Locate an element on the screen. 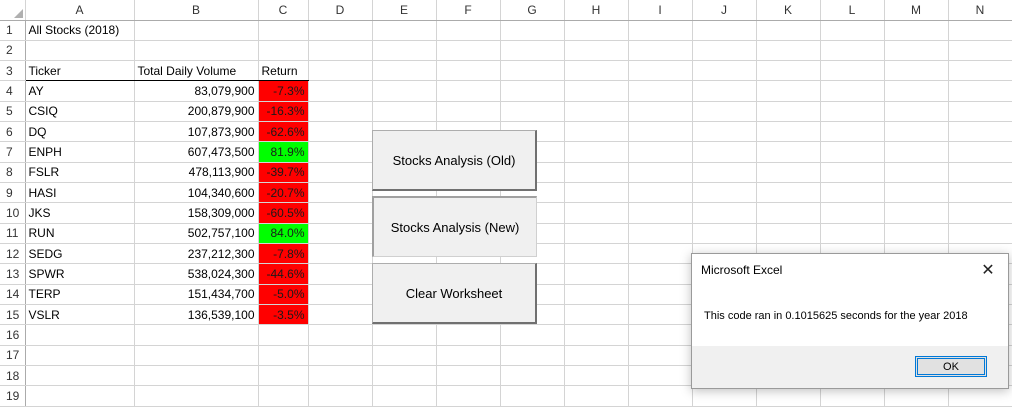  column-header: M is located at coordinates (916, 10).